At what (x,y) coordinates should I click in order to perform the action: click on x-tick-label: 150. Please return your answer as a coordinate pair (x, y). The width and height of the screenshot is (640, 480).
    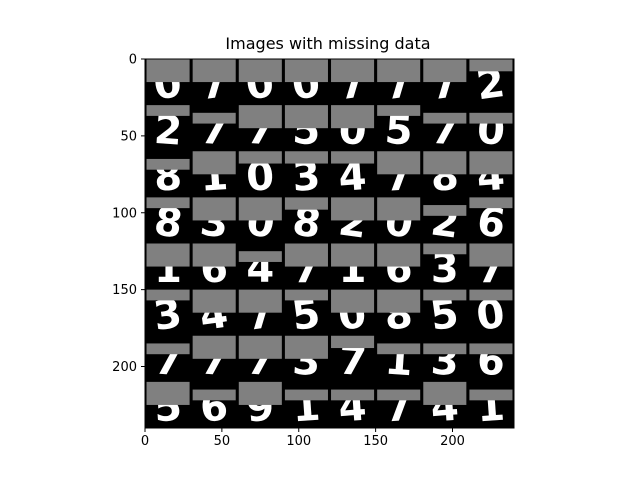
    Looking at the image, I should click on (375, 441).